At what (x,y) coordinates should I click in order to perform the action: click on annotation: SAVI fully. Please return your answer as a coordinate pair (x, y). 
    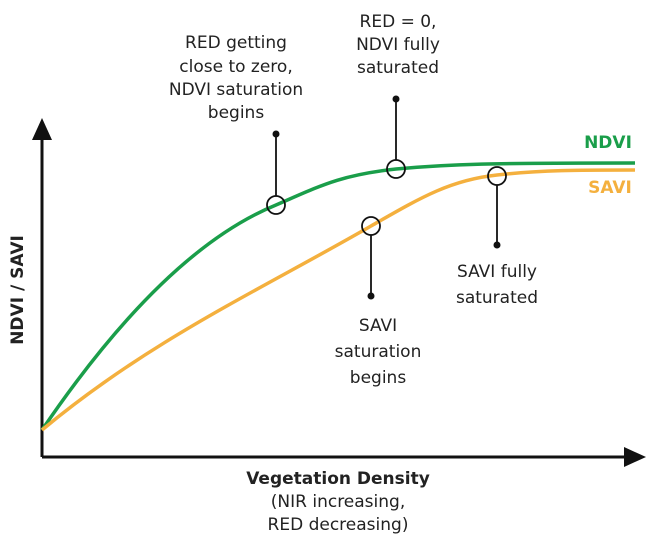
    Looking at the image, I should click on (497, 272).